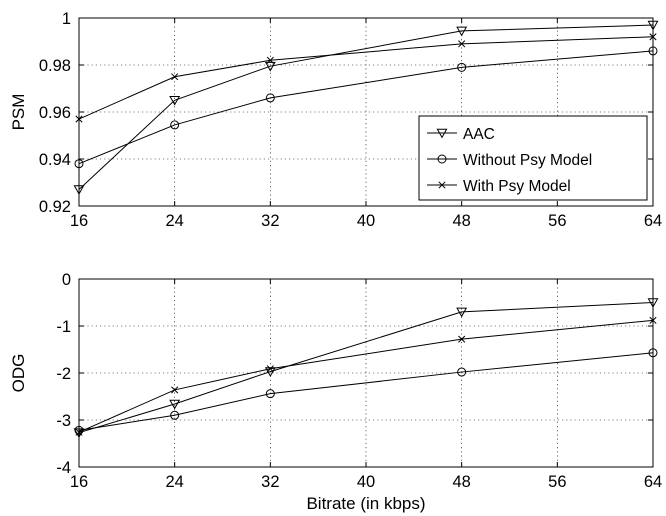 Image resolution: width=666 pixels, height=516 pixels. Describe the element at coordinates (174, 482) in the screenshot. I see `odg-xtick-label: 24` at that location.